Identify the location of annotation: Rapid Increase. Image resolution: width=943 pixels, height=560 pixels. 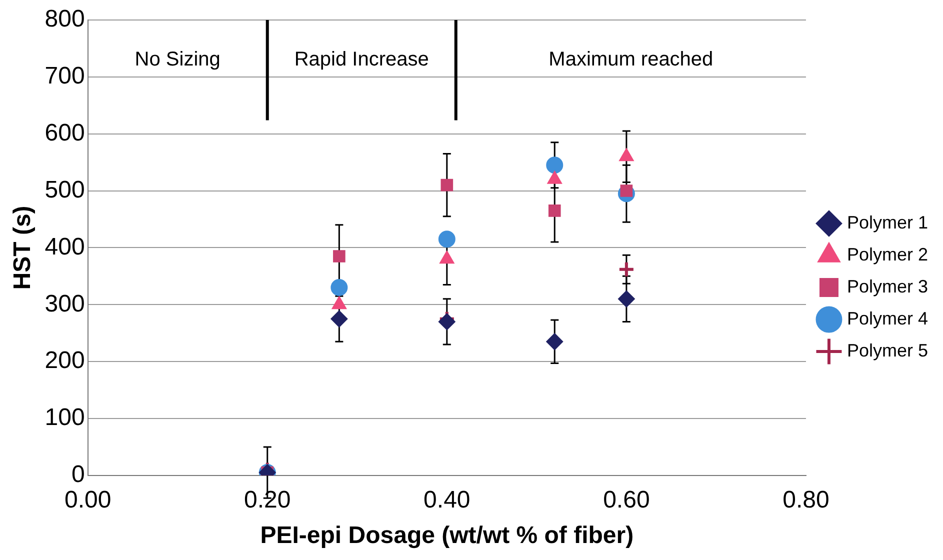
(361, 59).